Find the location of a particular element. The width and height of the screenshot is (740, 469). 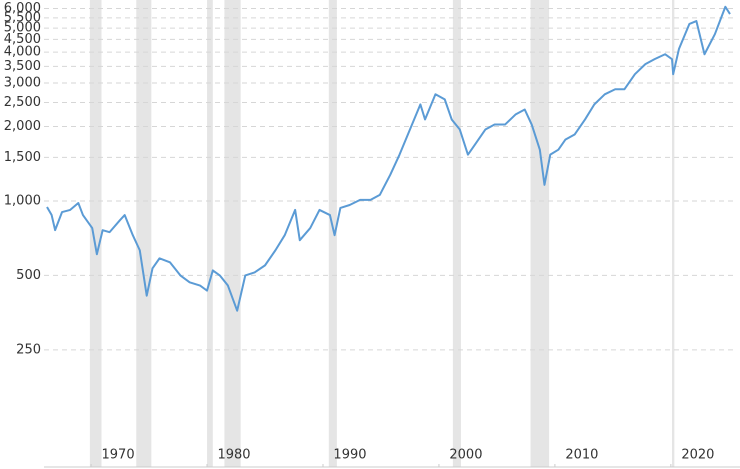

y-tick-label: 4,500 is located at coordinates (22, 39).